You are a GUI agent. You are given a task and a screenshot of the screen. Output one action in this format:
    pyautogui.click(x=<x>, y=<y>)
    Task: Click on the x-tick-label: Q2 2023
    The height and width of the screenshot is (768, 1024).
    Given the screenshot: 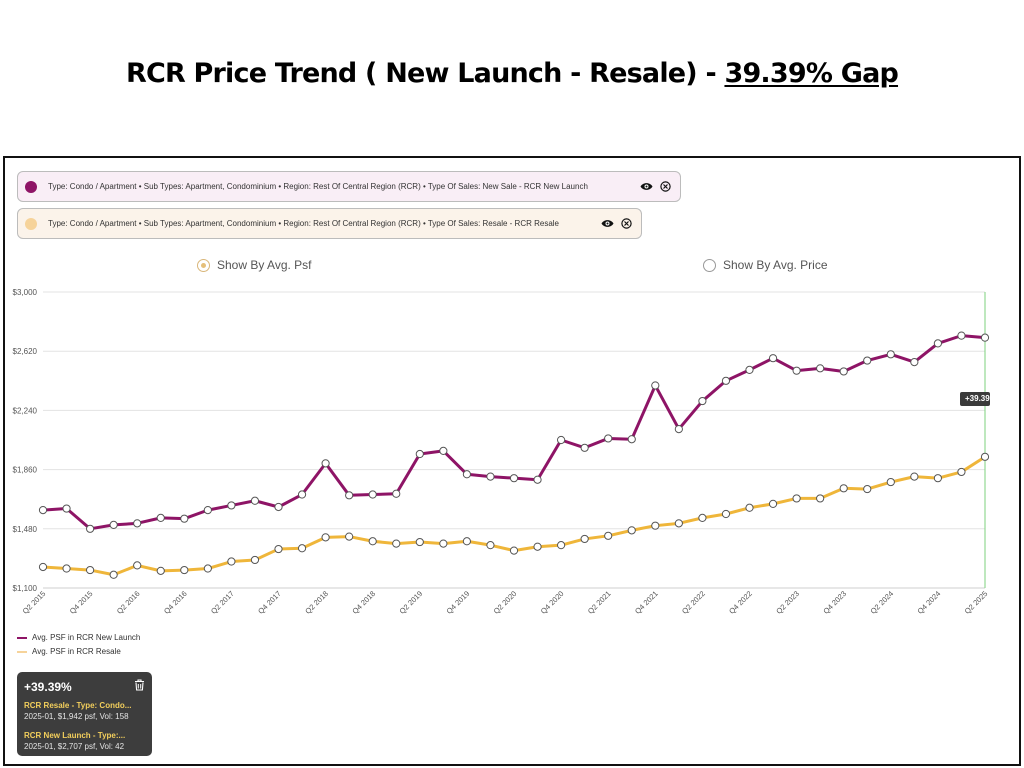 What is the action you would take?
    pyautogui.click(x=787, y=602)
    